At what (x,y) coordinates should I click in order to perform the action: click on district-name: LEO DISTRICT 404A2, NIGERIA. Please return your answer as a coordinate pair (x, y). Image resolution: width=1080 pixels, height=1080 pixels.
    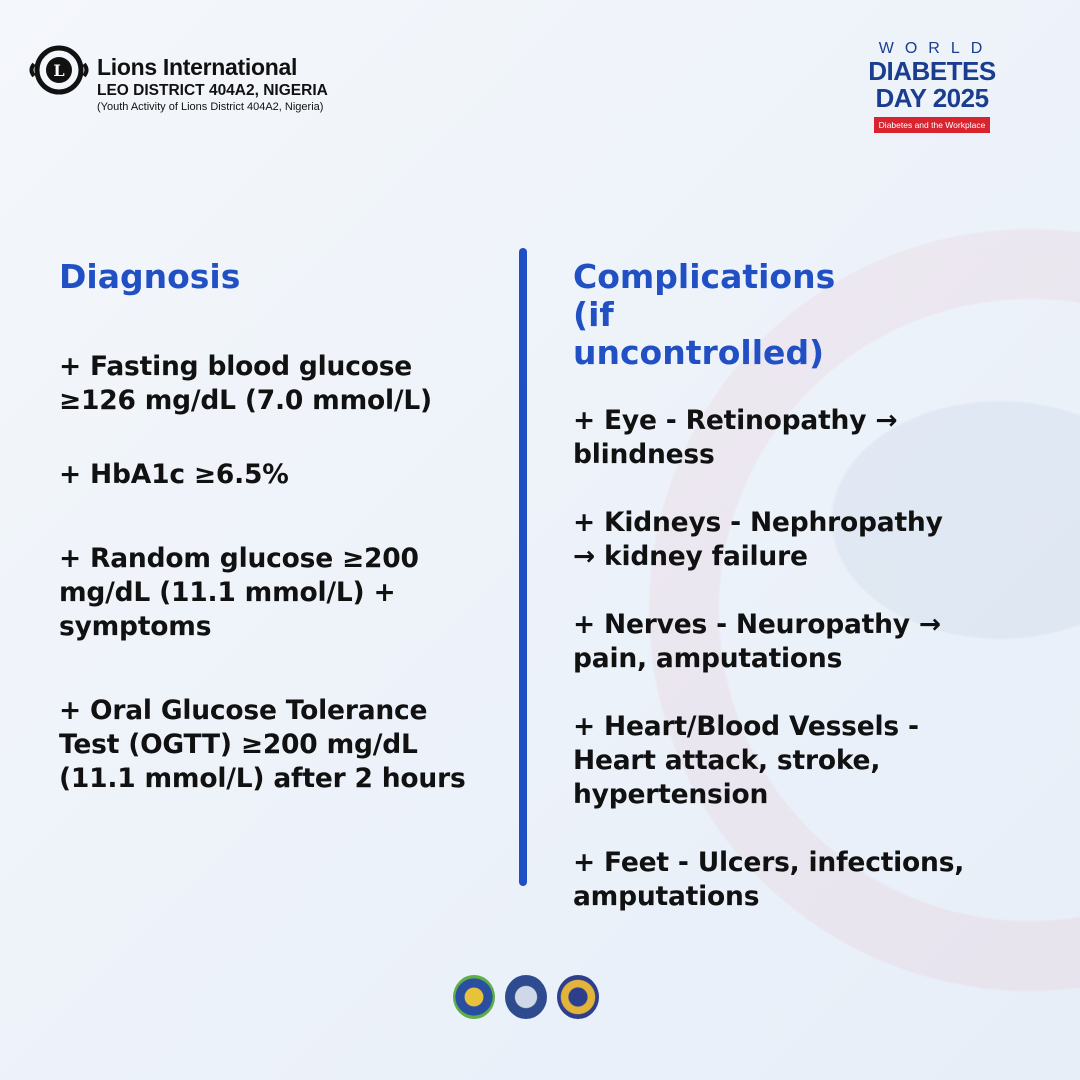
    Looking at the image, I should click on (212, 90).